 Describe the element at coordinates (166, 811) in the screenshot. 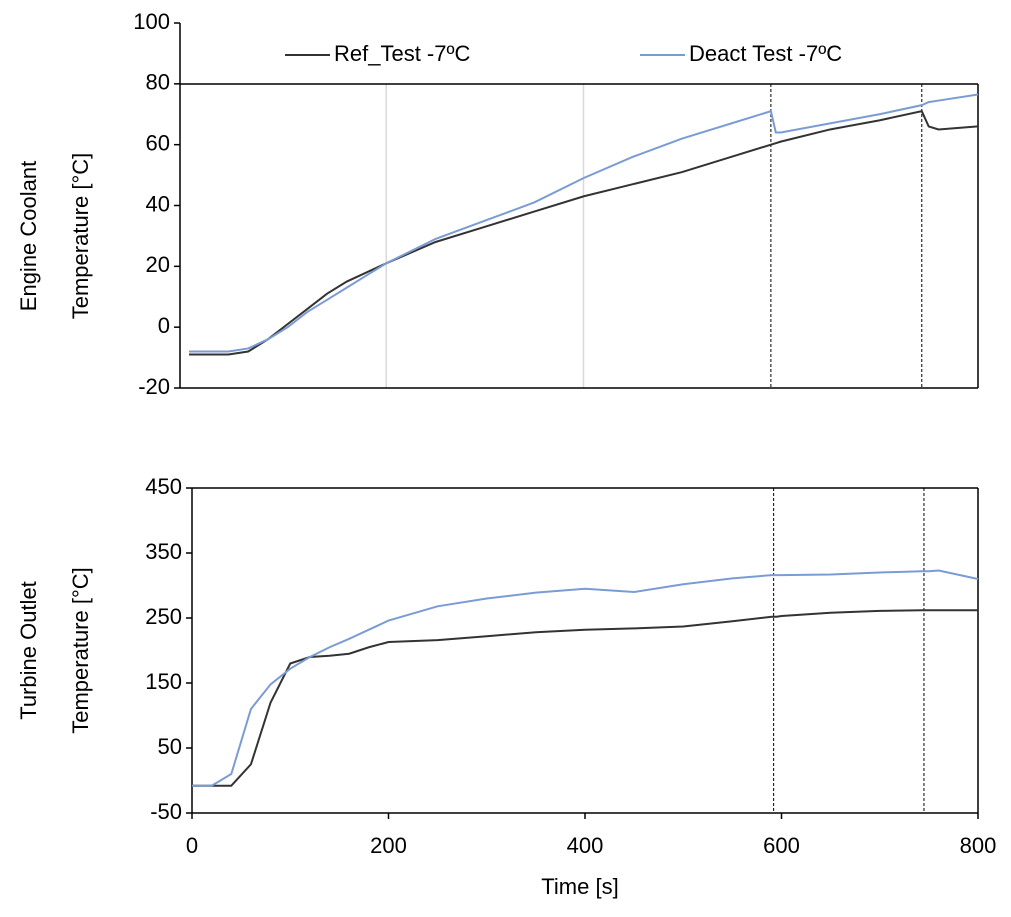

I see `y-tick-label: -50` at that location.